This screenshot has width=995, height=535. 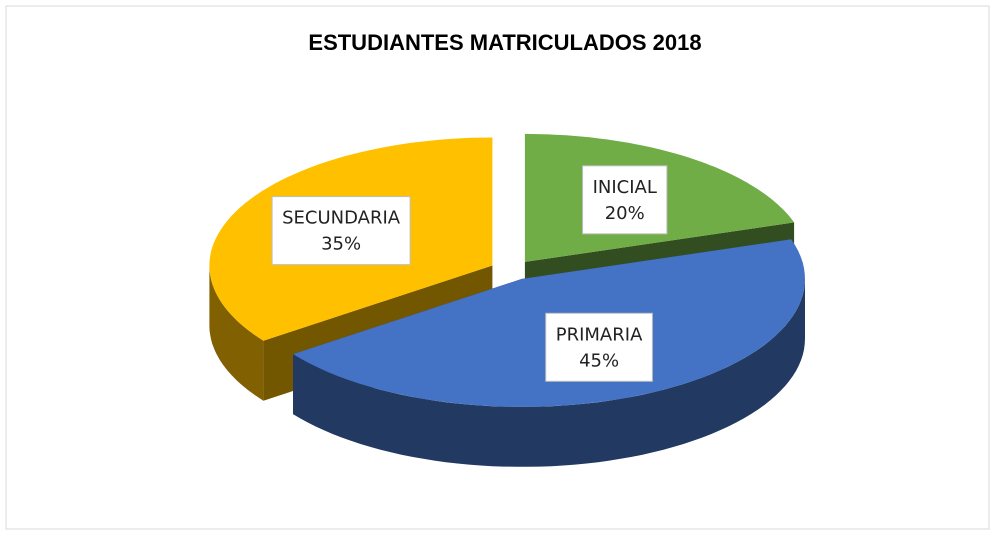 I want to click on label-value: 20%, so click(x=625, y=213).